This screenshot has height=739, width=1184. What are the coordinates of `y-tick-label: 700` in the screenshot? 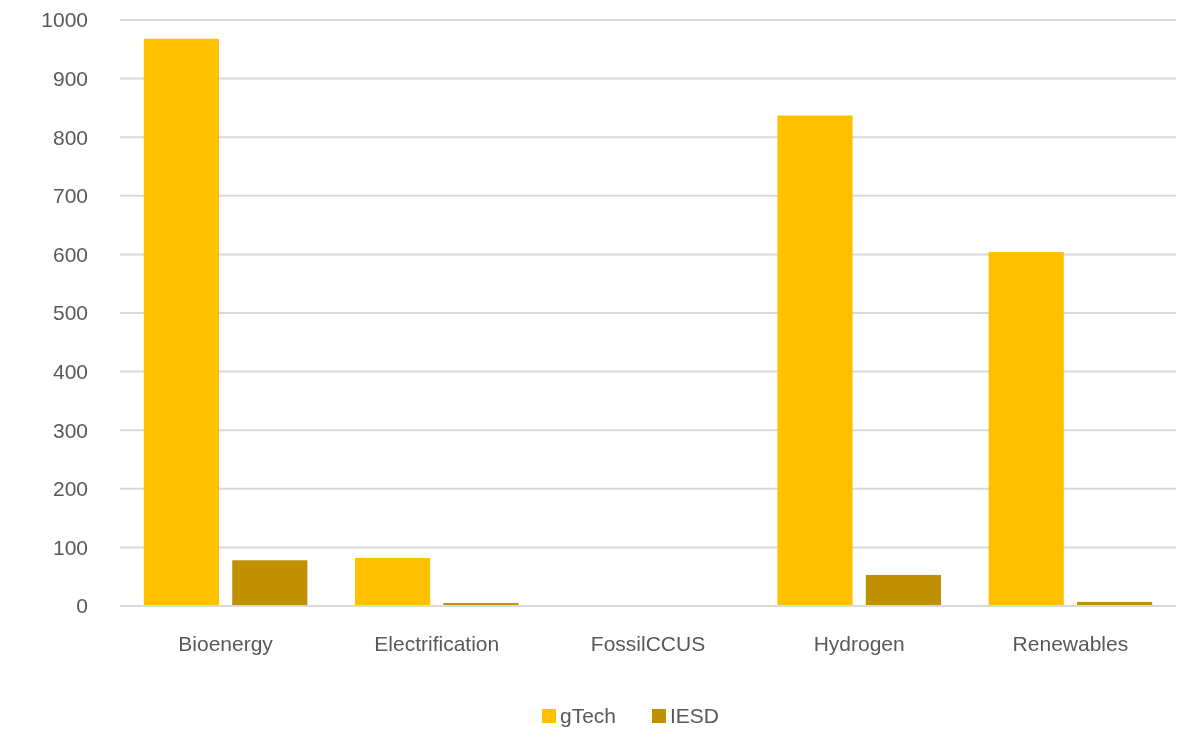 It's located at (70, 196).